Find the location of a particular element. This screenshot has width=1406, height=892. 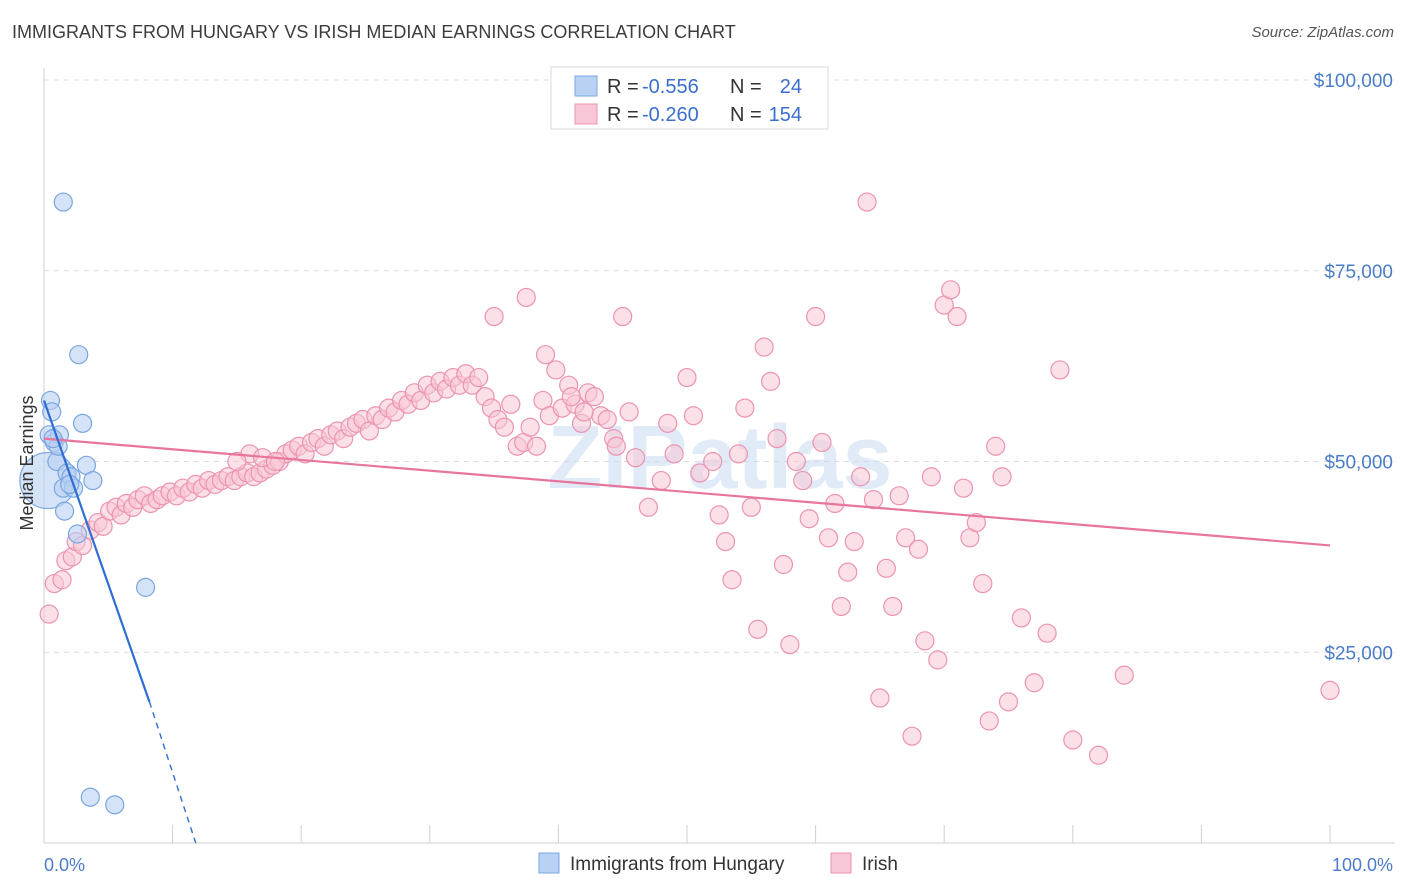

x-tick-label-max: 100.0% is located at coordinates (1362, 865).